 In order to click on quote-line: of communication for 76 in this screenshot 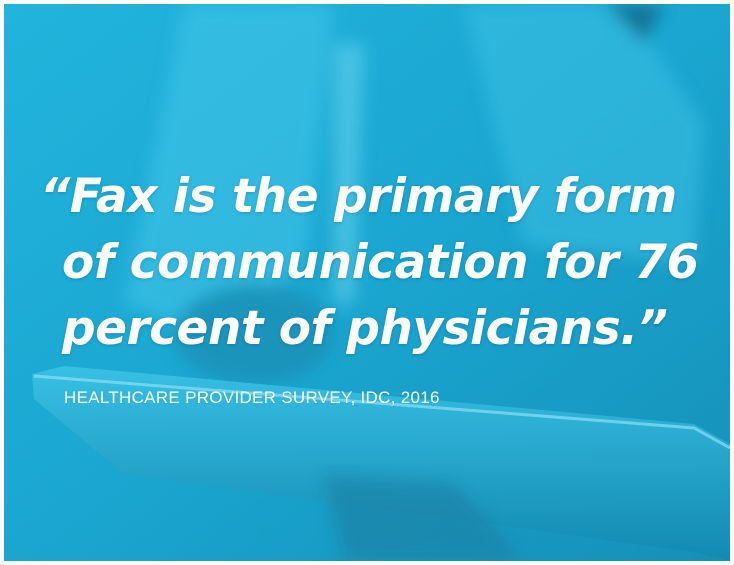, I will do `click(380, 262)`.